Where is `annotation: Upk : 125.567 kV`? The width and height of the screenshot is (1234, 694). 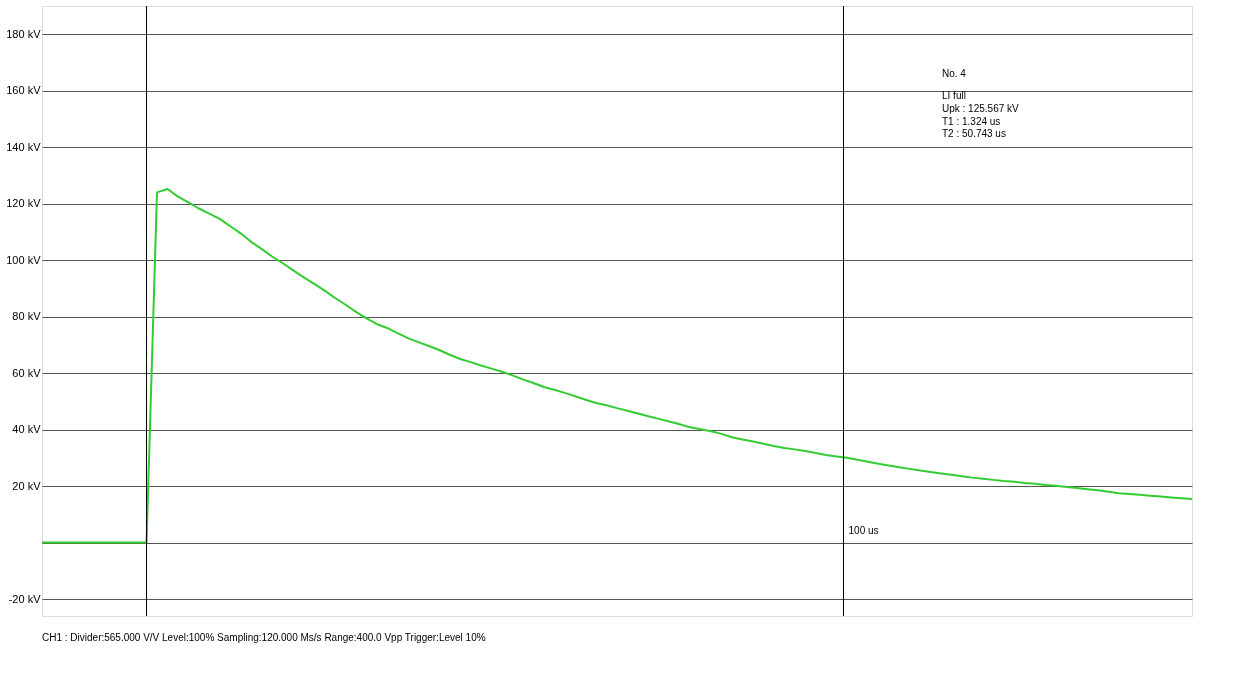 annotation: Upk : 125.567 kV is located at coordinates (981, 109).